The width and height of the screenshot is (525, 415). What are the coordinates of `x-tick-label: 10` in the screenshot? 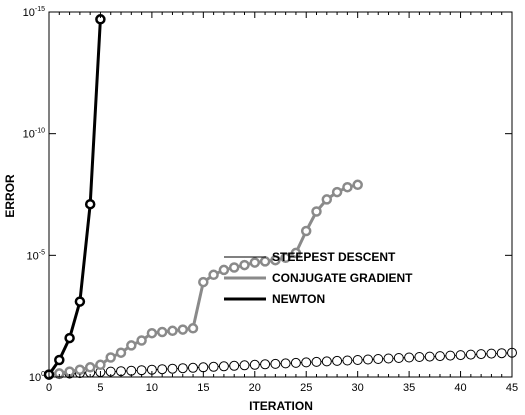 It's located at (152, 388).